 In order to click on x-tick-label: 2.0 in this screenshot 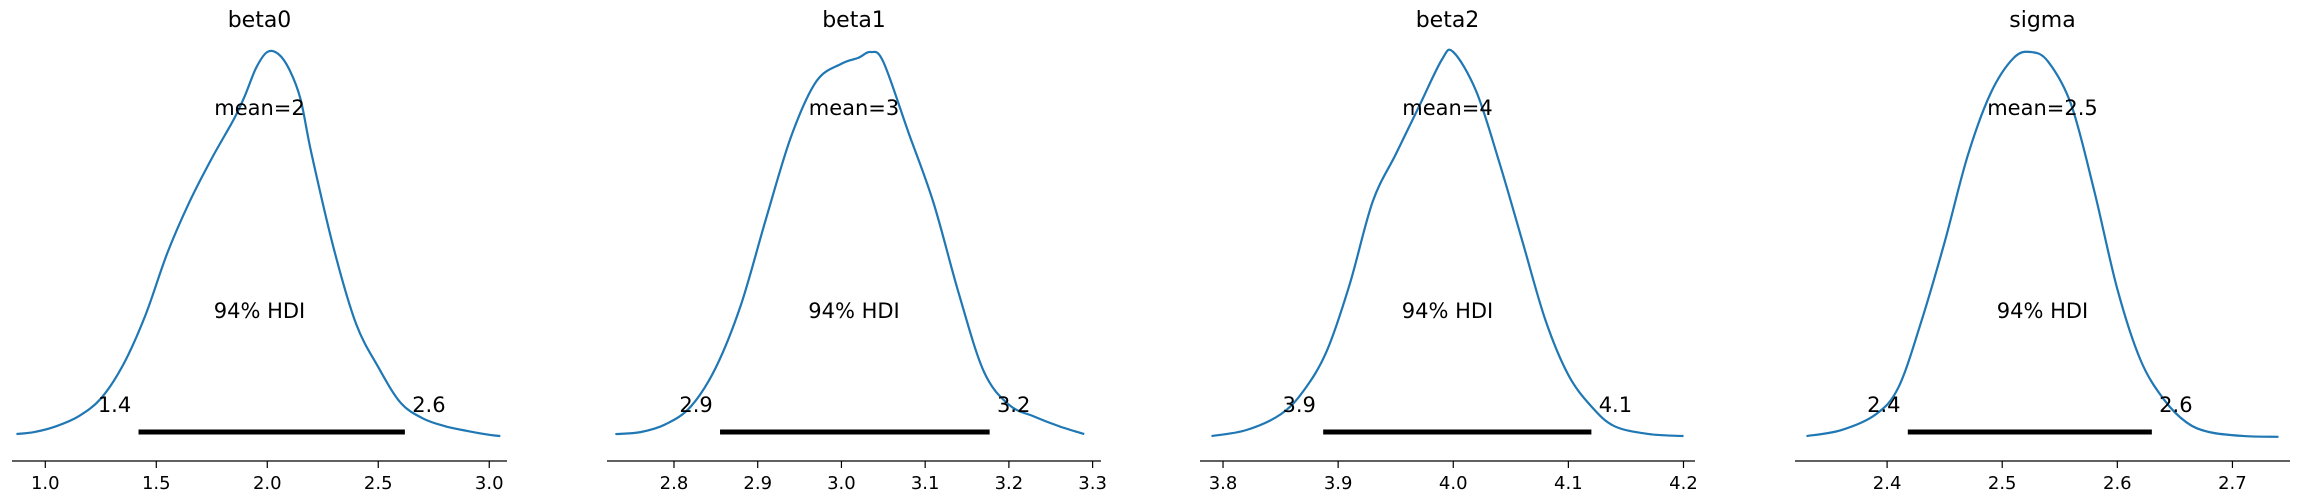, I will do `click(267, 483)`.